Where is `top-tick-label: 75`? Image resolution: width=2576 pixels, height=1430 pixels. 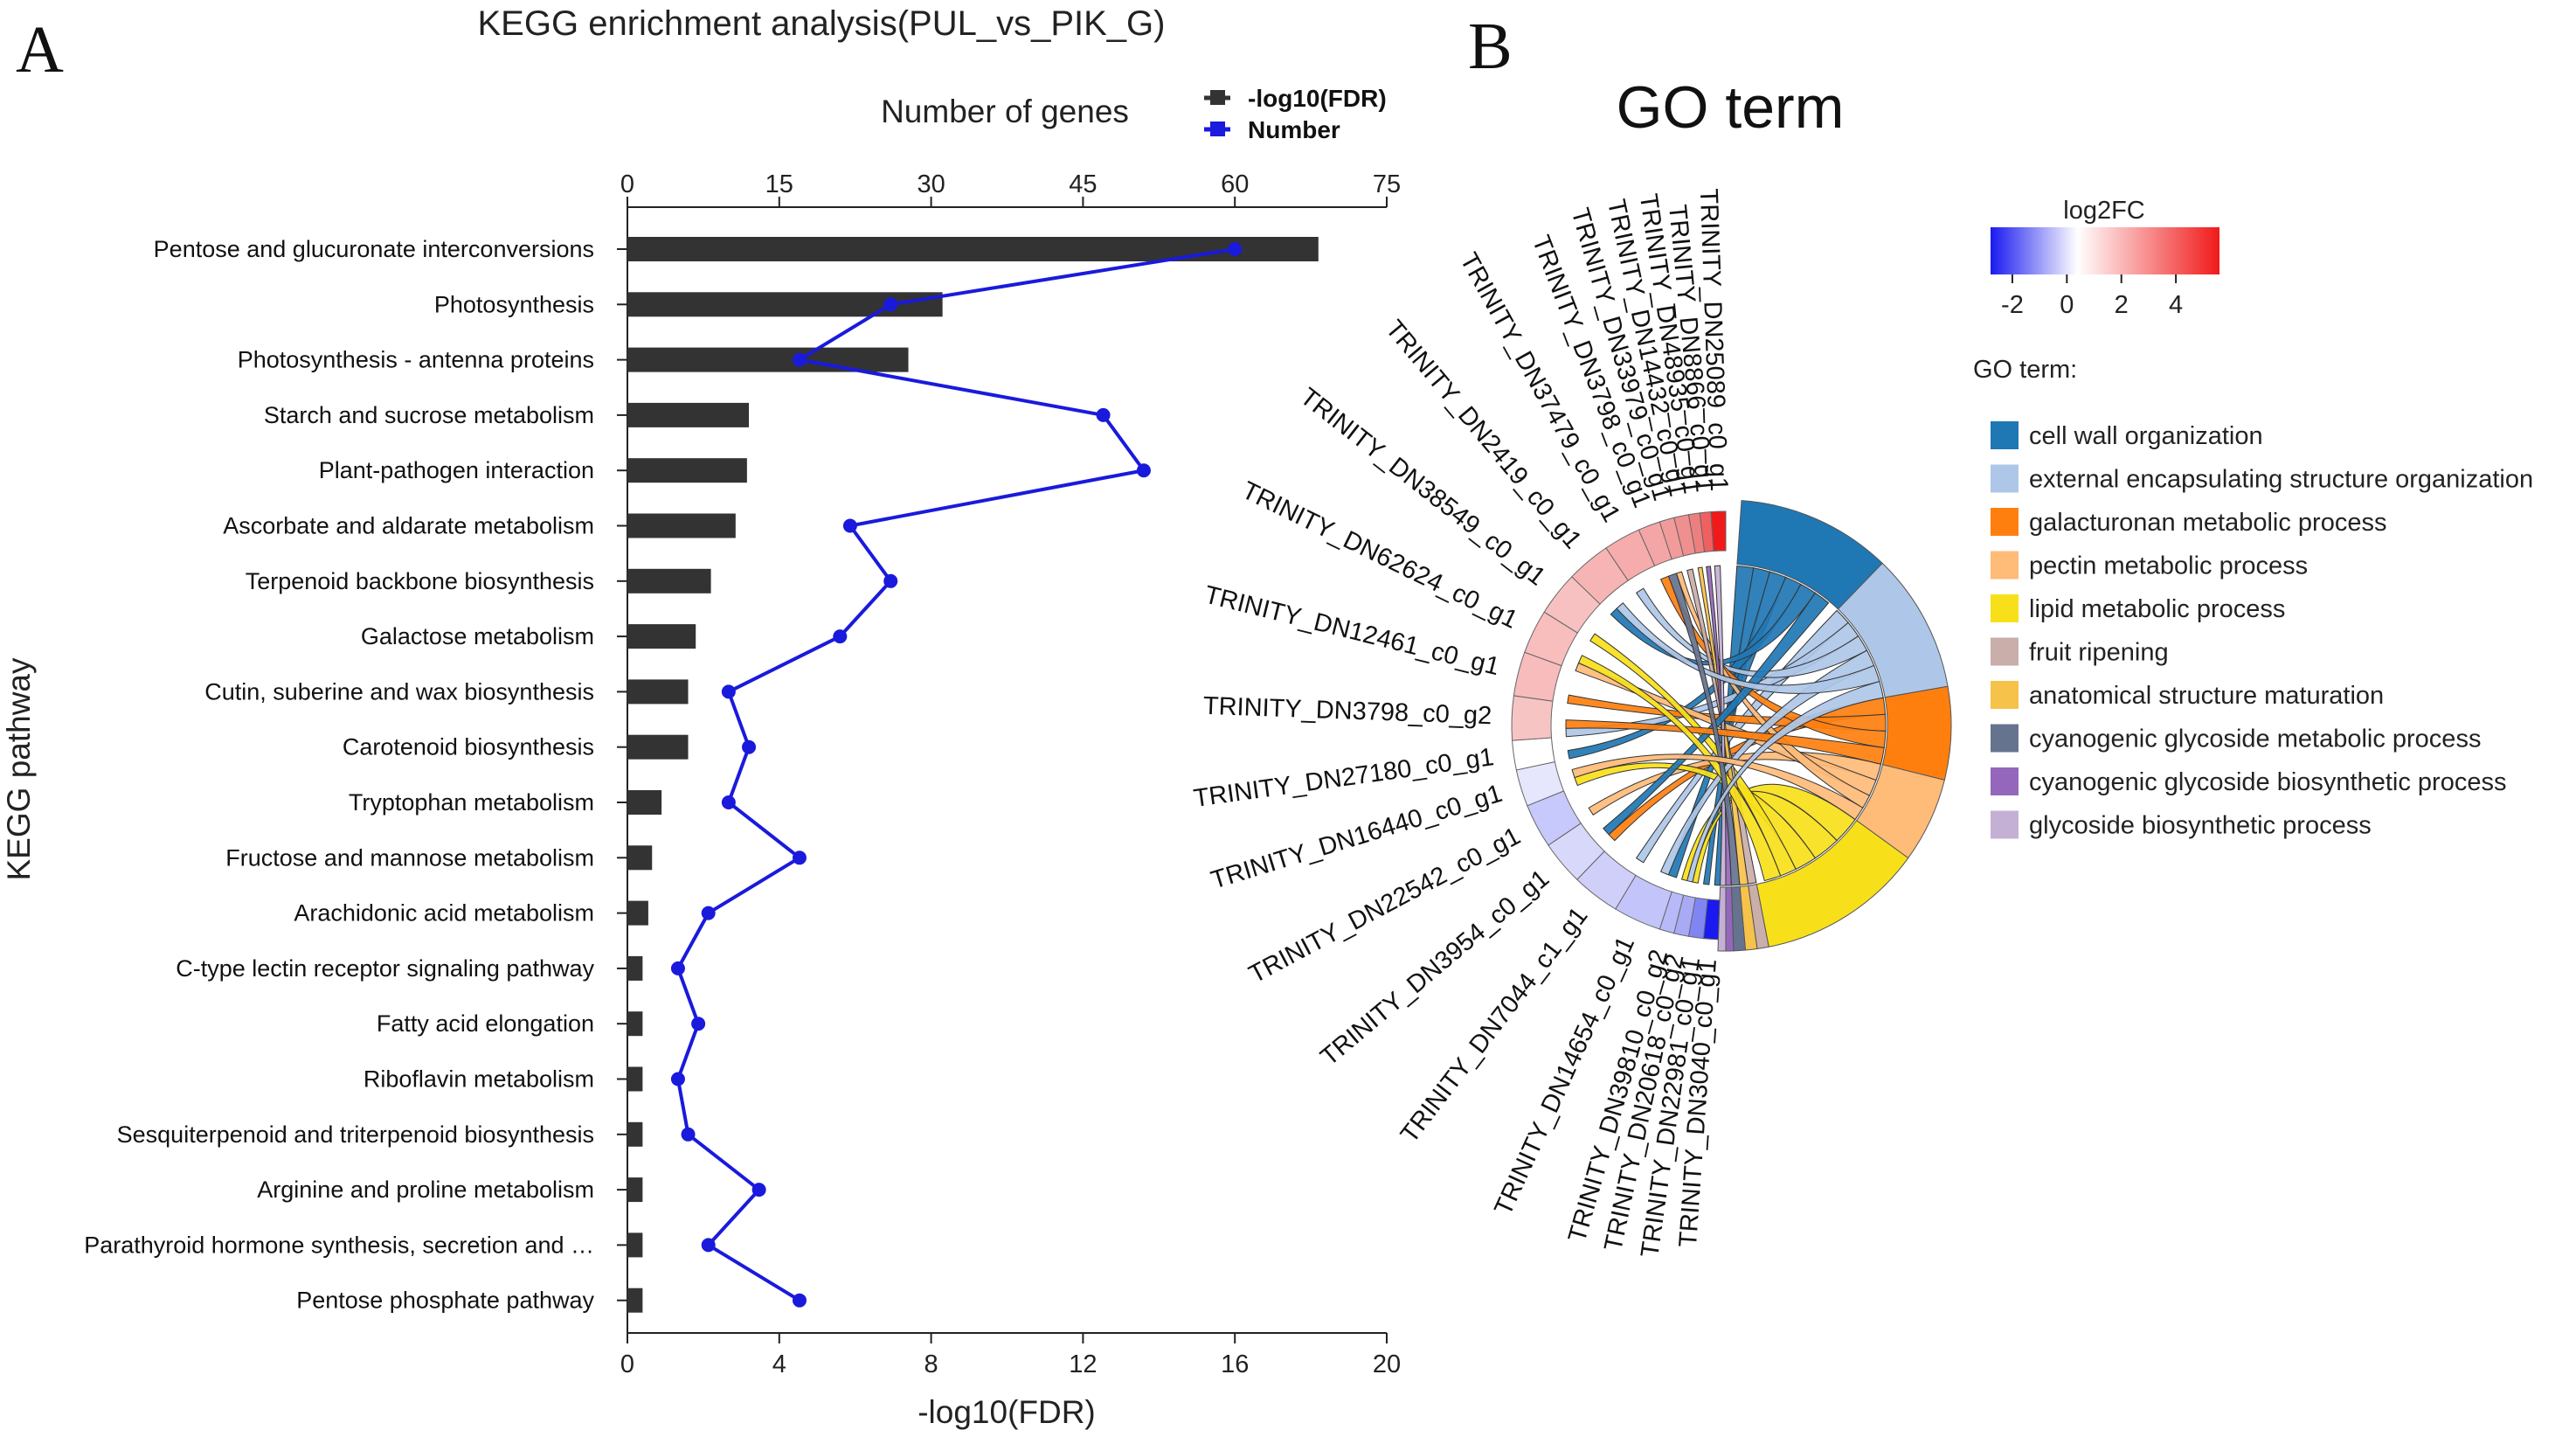
top-tick-label: 75 is located at coordinates (1387, 184).